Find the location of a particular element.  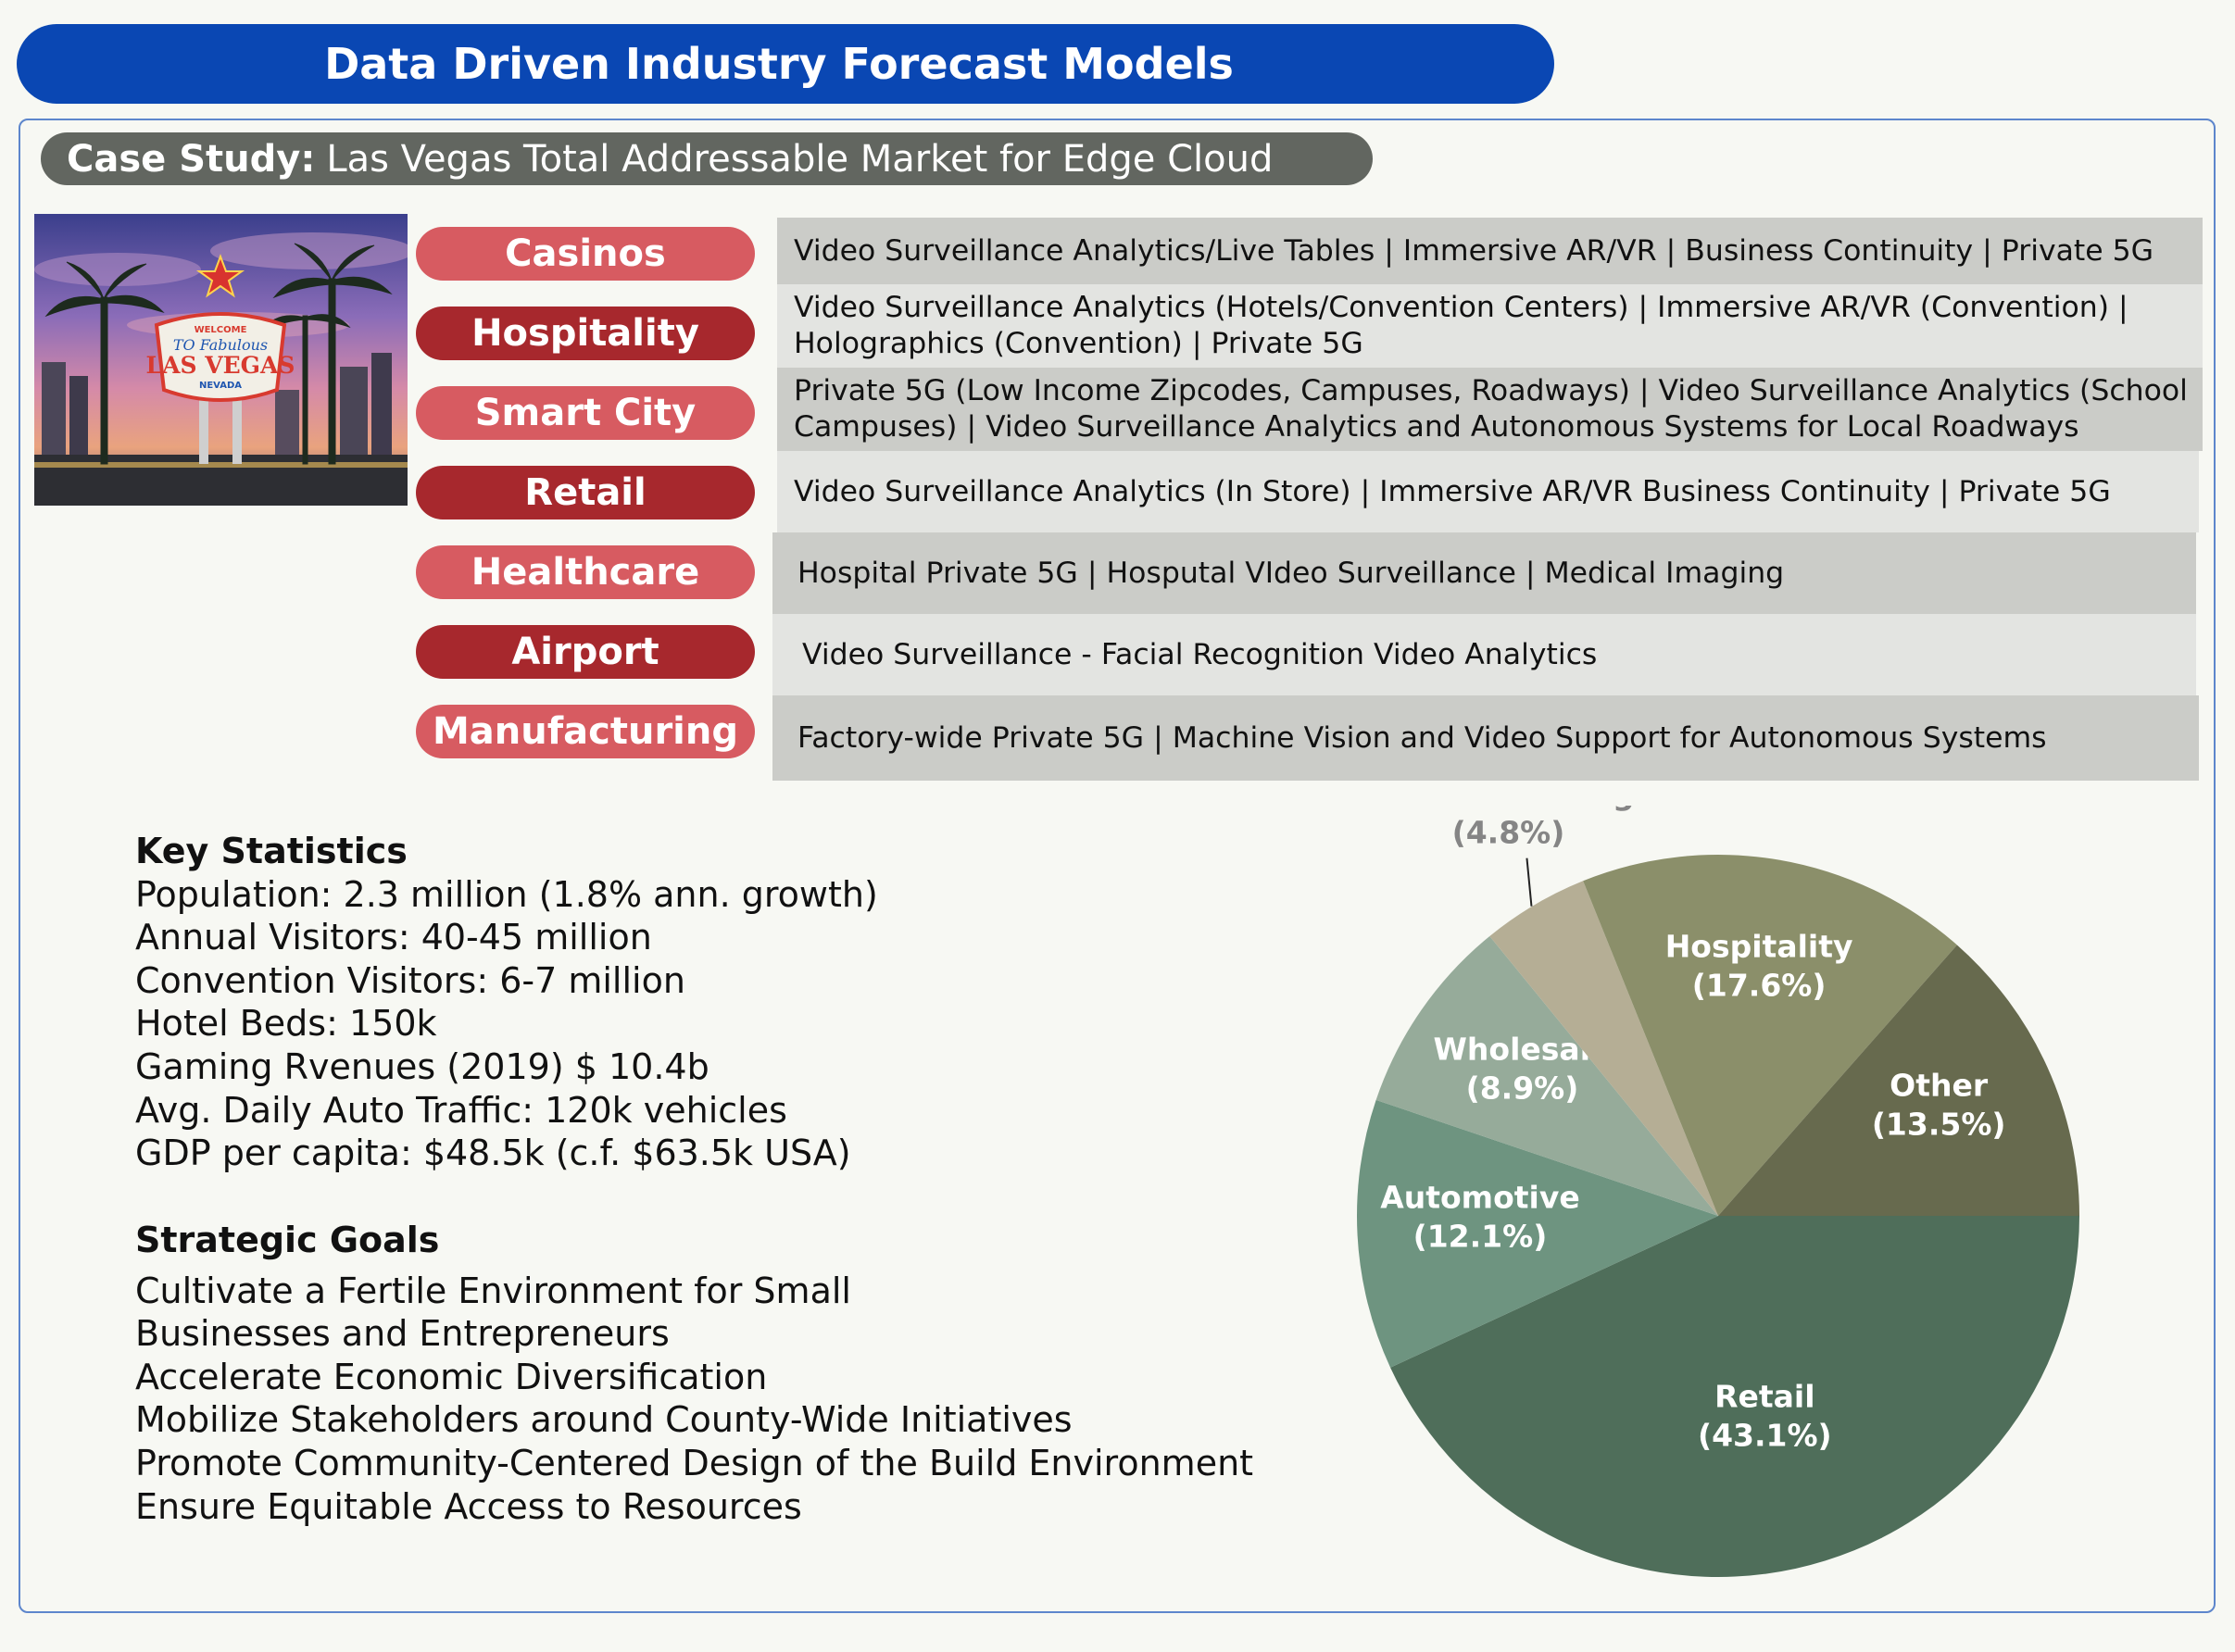

pie-label-manufacturing: Manufacturing is located at coordinates (1508, 809).